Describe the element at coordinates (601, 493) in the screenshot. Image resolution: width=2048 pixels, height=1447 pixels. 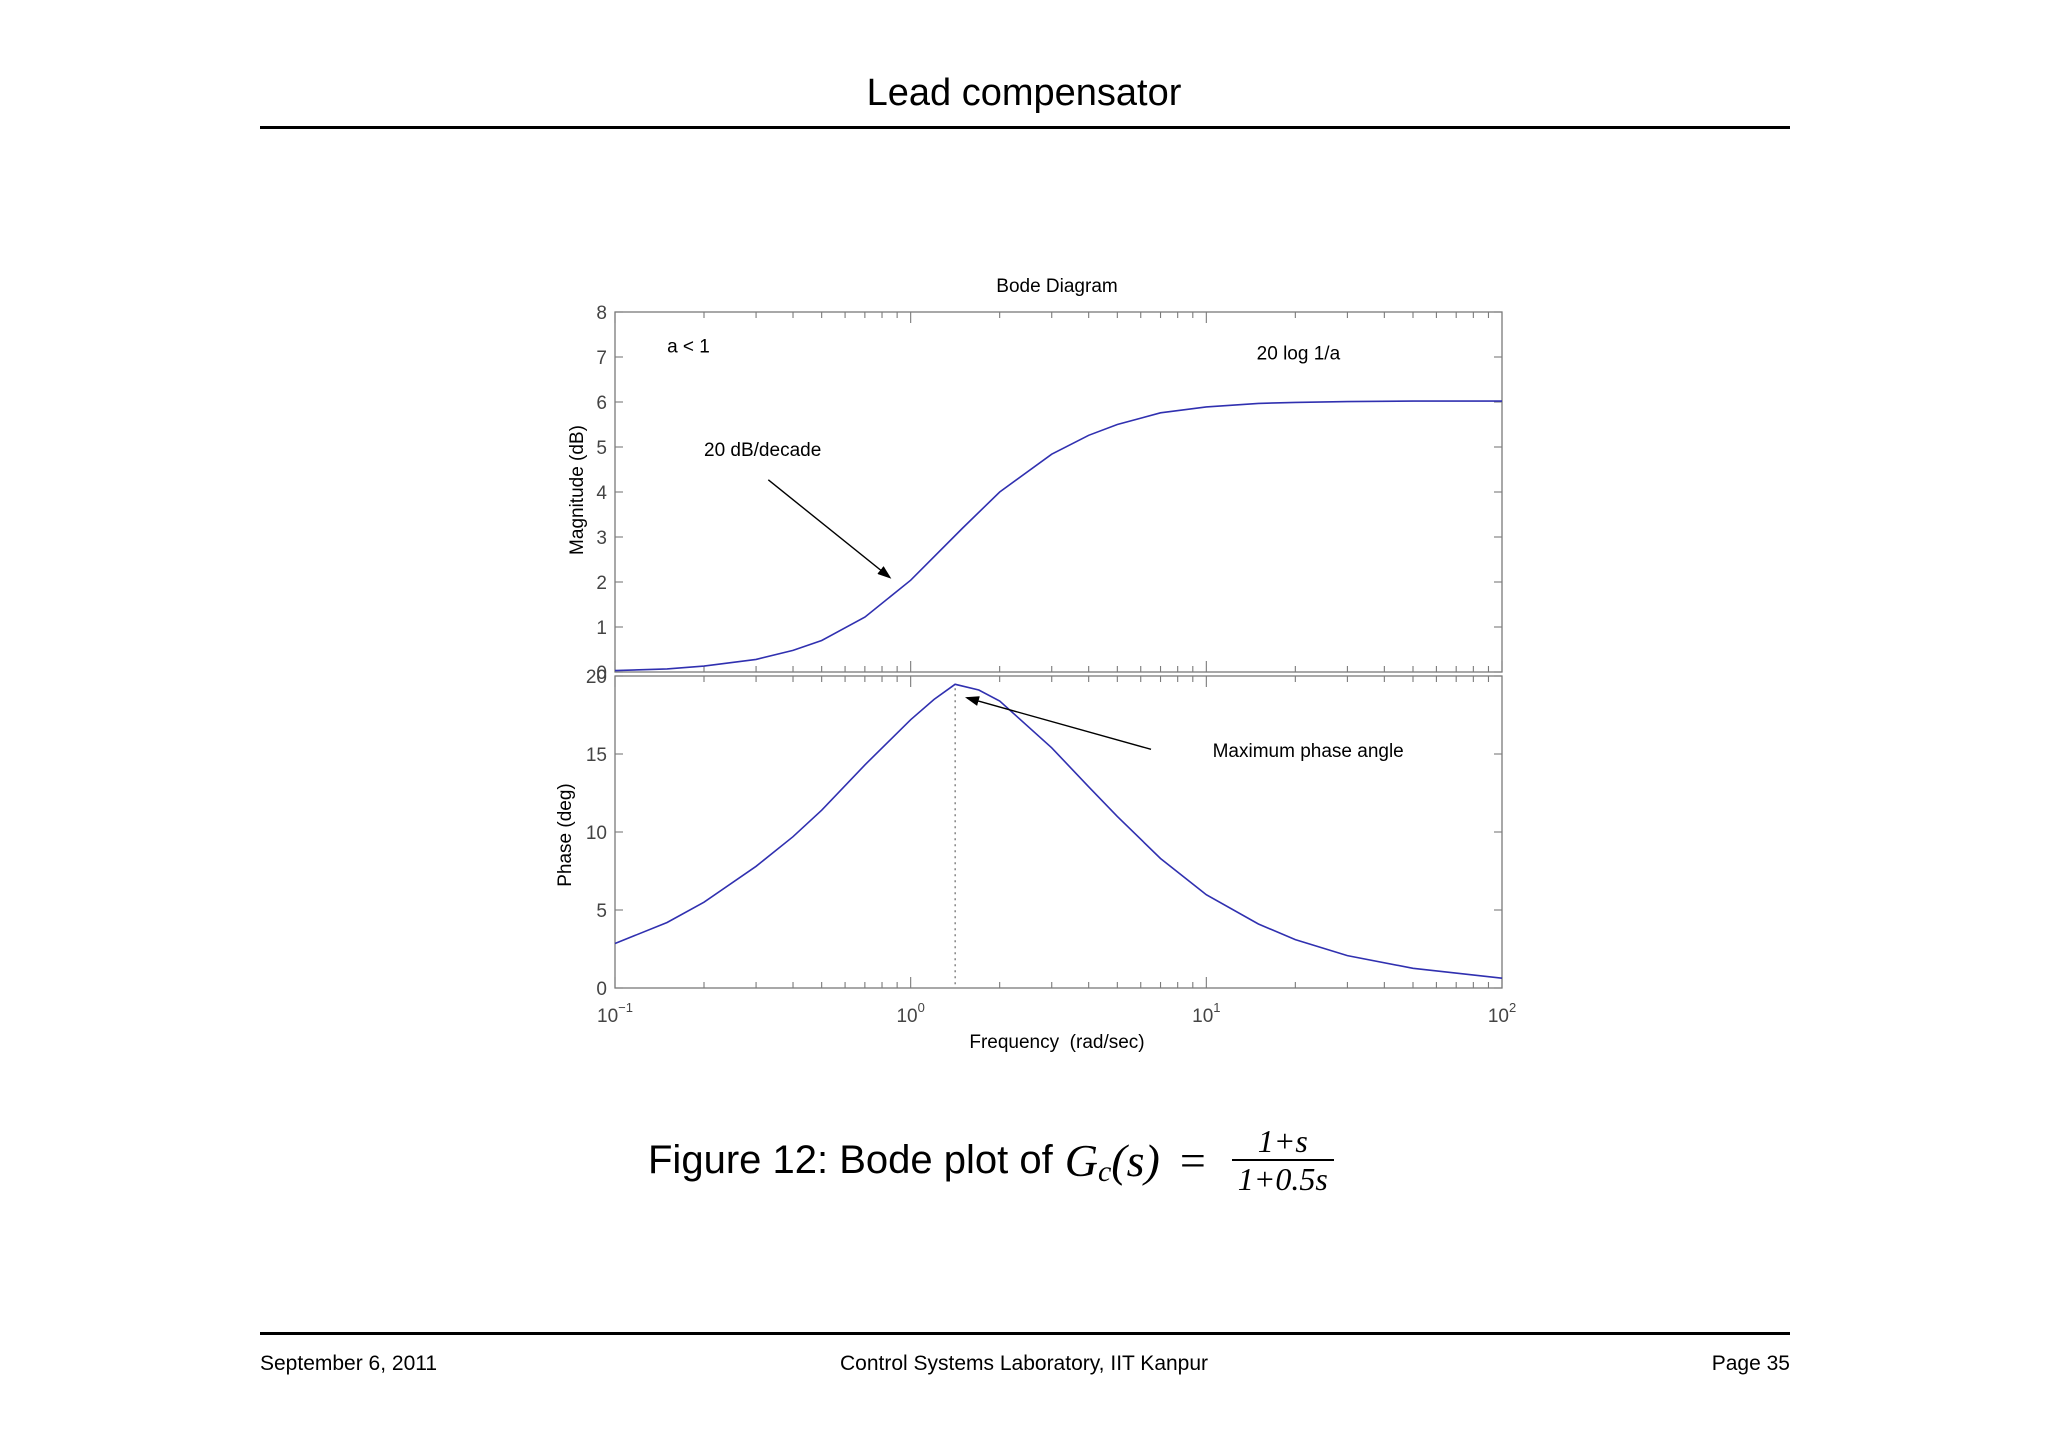
I see `y-tick-label: 4` at that location.